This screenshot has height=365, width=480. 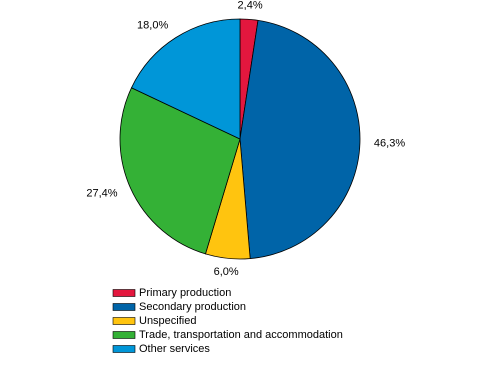 I want to click on data-label: 46,3%, so click(x=389, y=143).